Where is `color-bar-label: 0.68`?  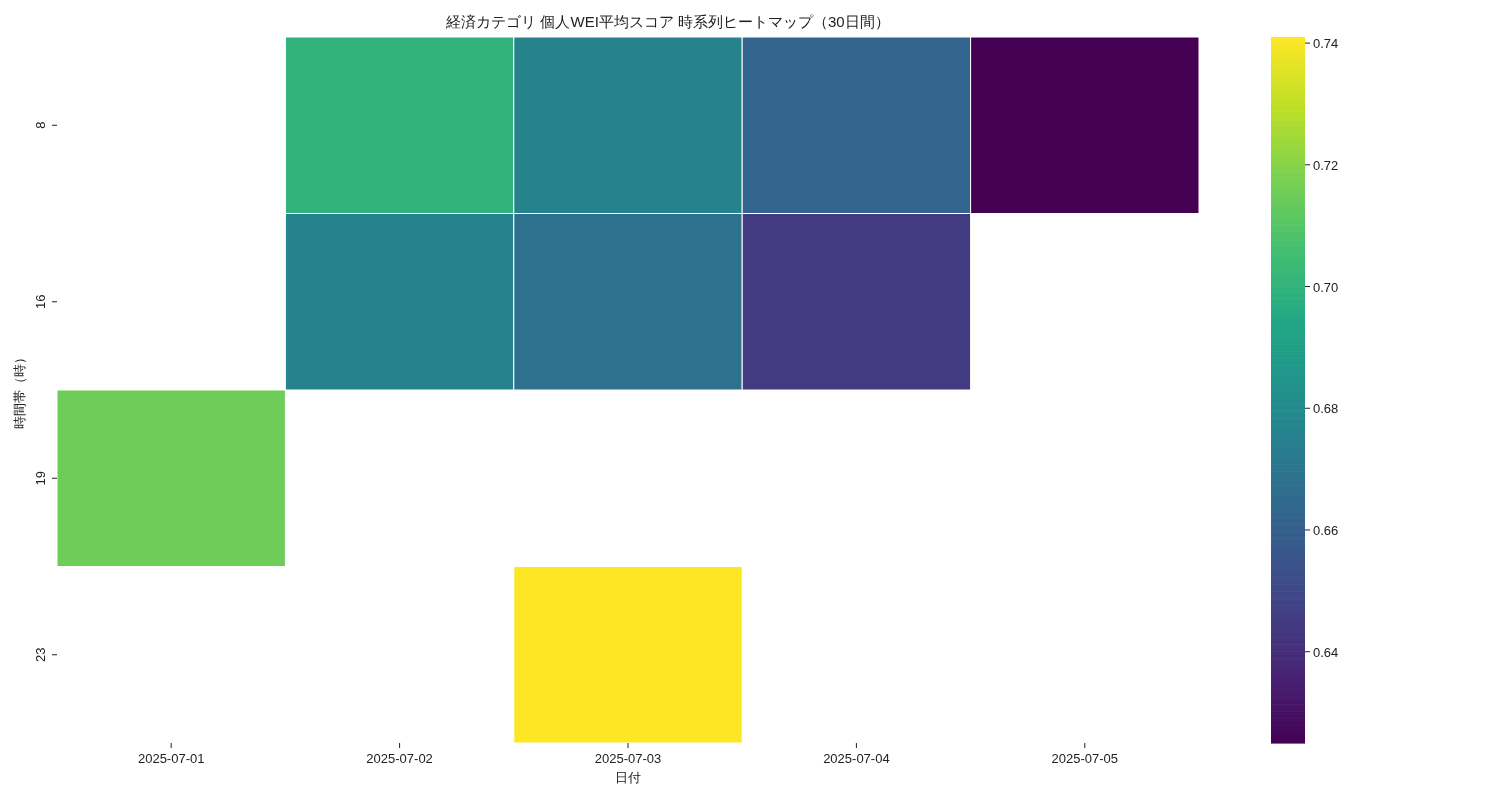
color-bar-label: 0.68 is located at coordinates (1326, 409).